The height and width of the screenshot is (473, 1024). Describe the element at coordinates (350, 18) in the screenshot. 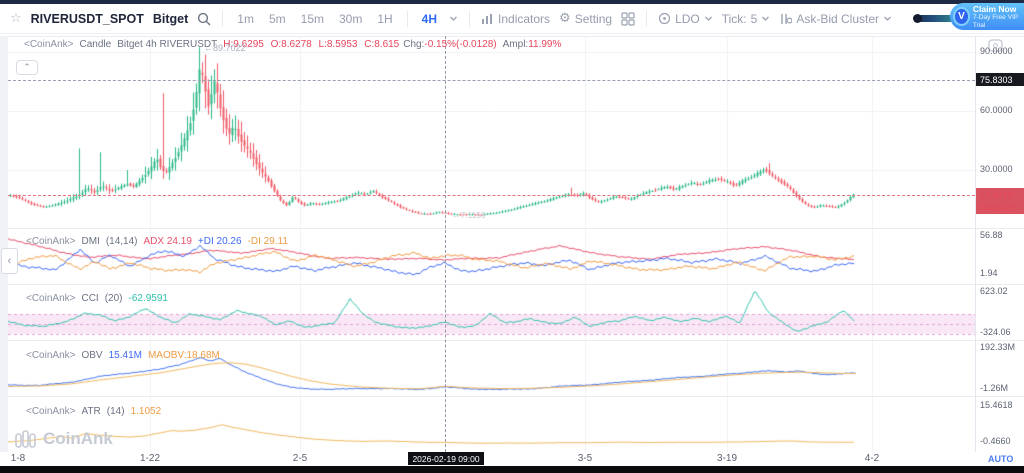

I see `timeframe-30m: 30m` at that location.